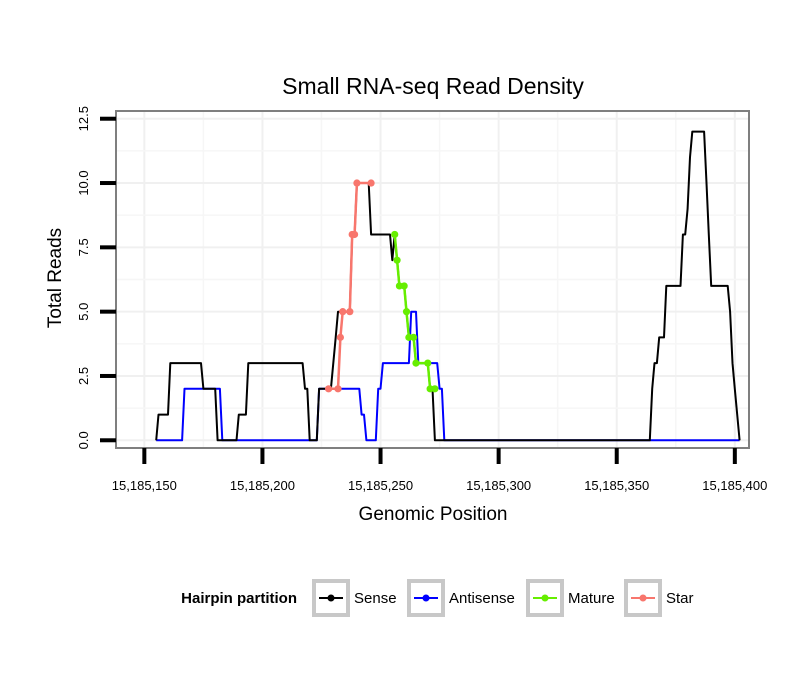 This screenshot has height=690, width=810. What do you see at coordinates (433, 86) in the screenshot?
I see `chart-title: Small RNA-seq Read Density` at bounding box center [433, 86].